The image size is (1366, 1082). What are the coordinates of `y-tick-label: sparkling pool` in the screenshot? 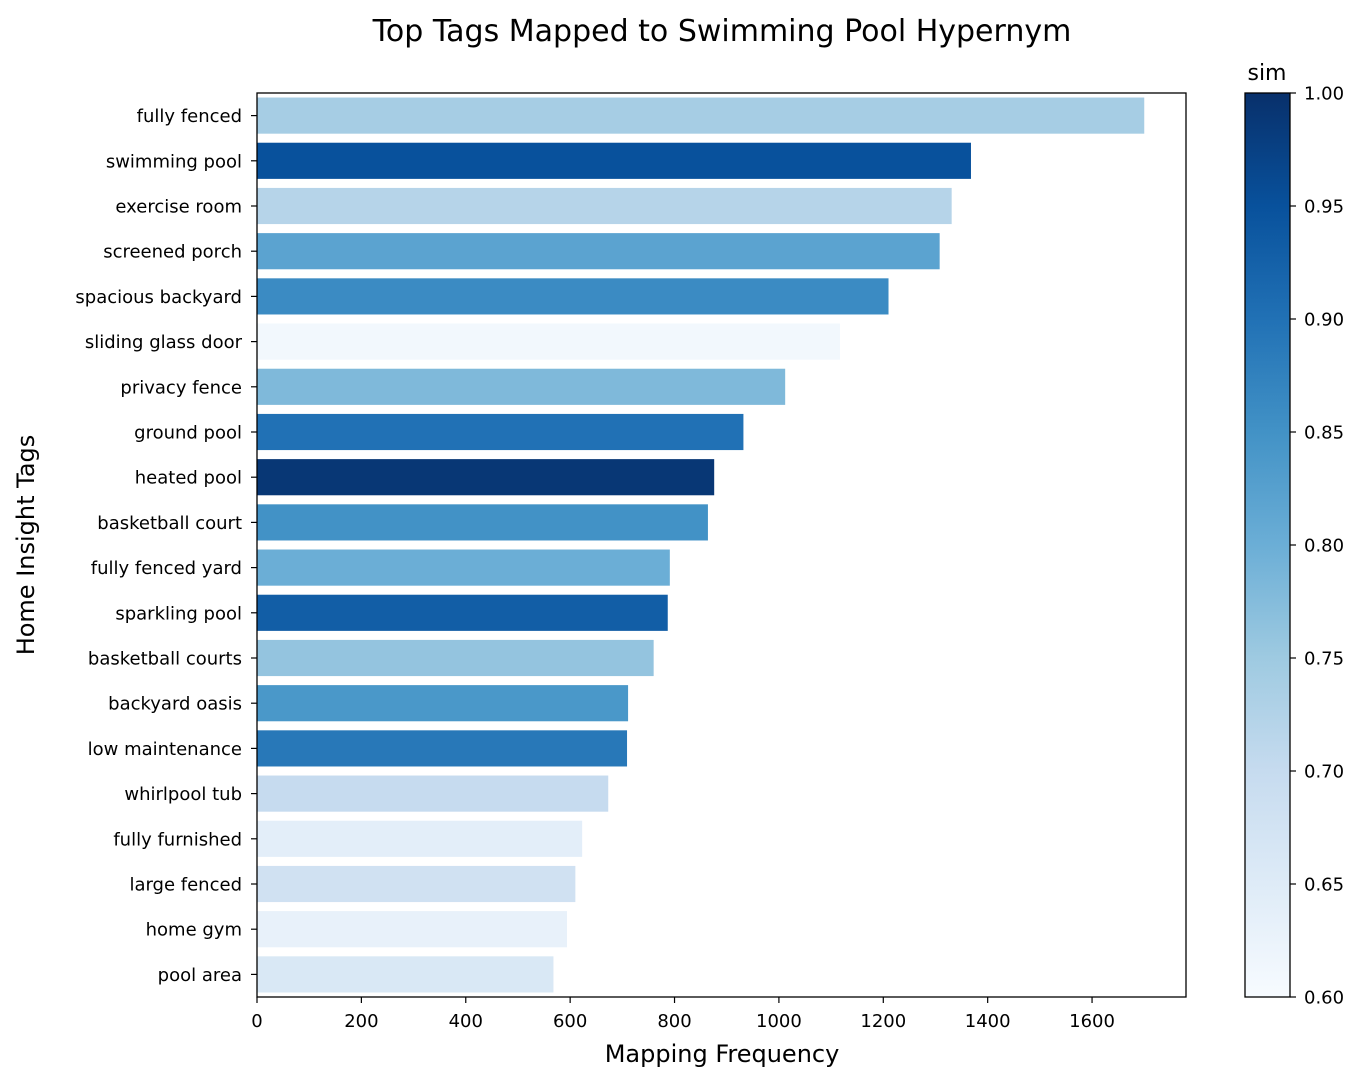 It's located at (178, 613).